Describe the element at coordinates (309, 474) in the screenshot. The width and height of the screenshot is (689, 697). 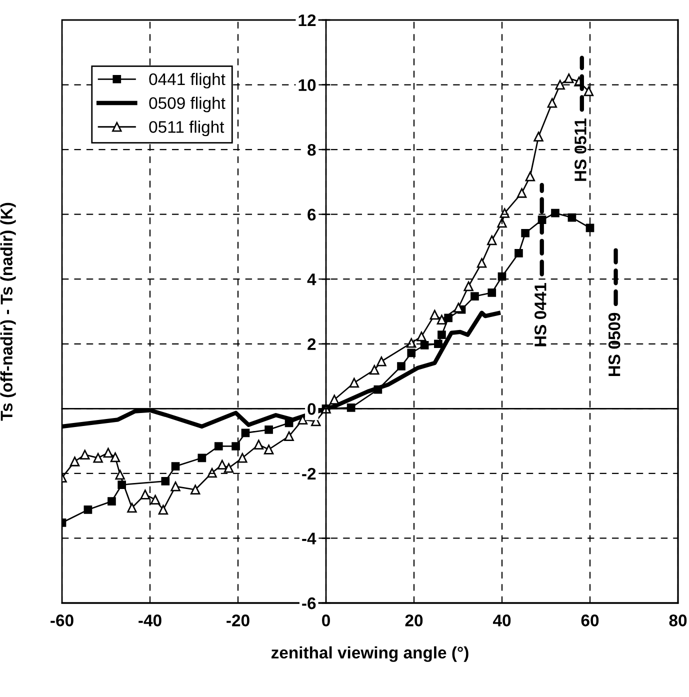
I see `y-tick-label: -2` at that location.